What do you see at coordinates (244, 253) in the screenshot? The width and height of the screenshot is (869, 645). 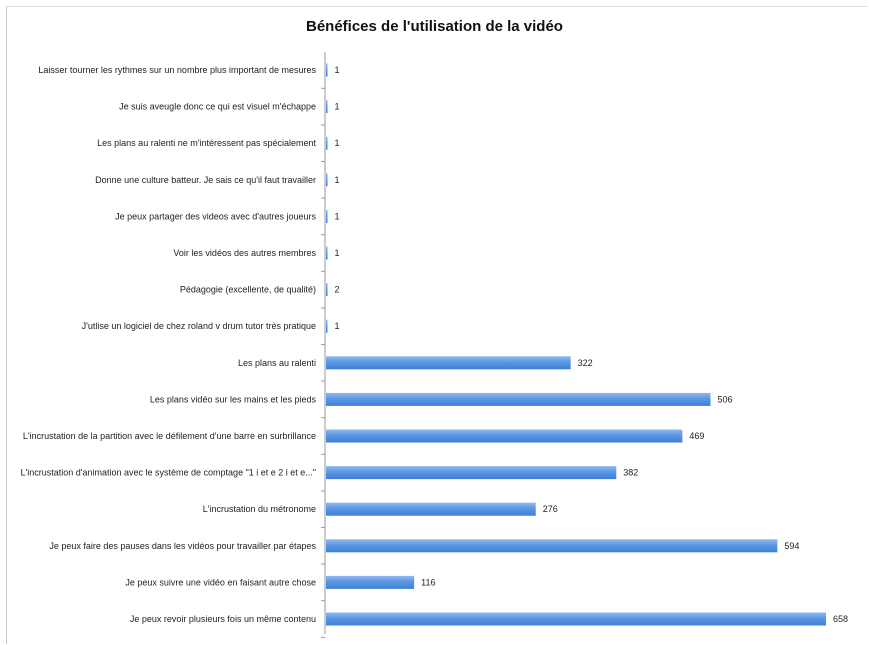 I see `category-label: Voir les vidéos des autres membres` at bounding box center [244, 253].